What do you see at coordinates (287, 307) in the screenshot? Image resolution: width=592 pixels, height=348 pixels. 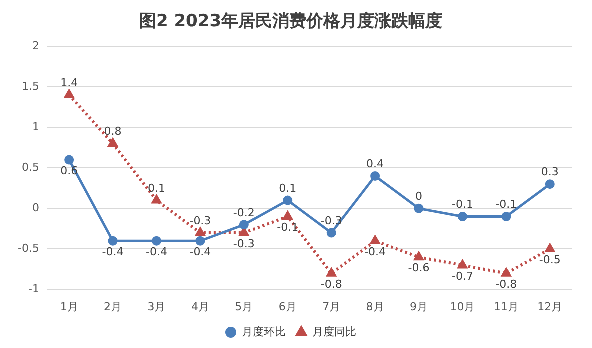 I see `x-tick-label: 6月` at bounding box center [287, 307].